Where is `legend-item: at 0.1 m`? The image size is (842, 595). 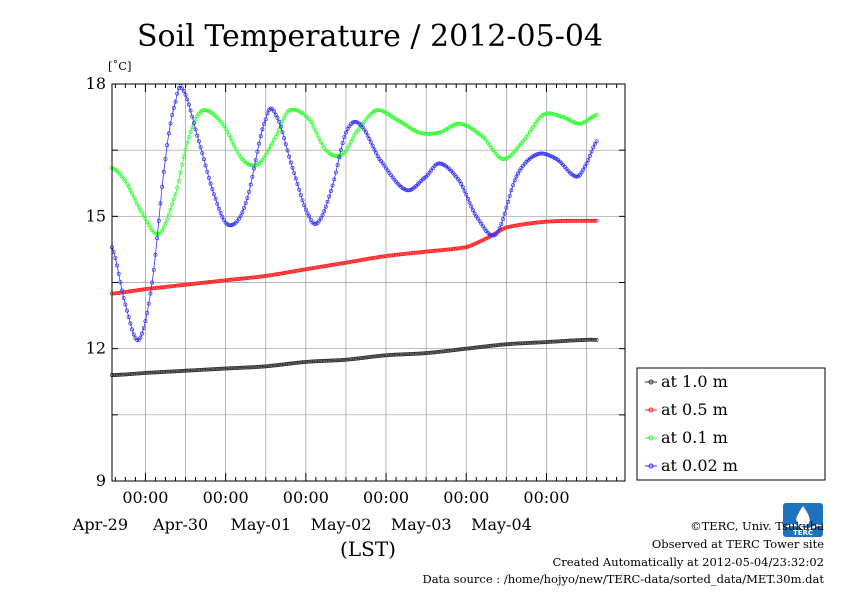
legend-item: at 0.1 m is located at coordinates (686, 437).